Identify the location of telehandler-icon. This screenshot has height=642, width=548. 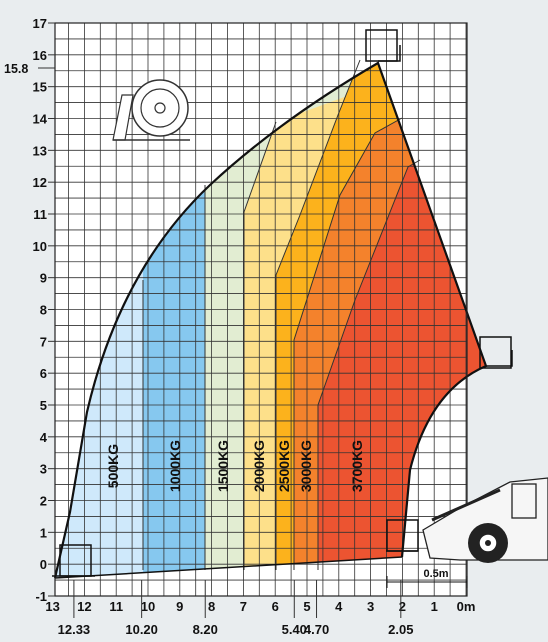
(485, 520).